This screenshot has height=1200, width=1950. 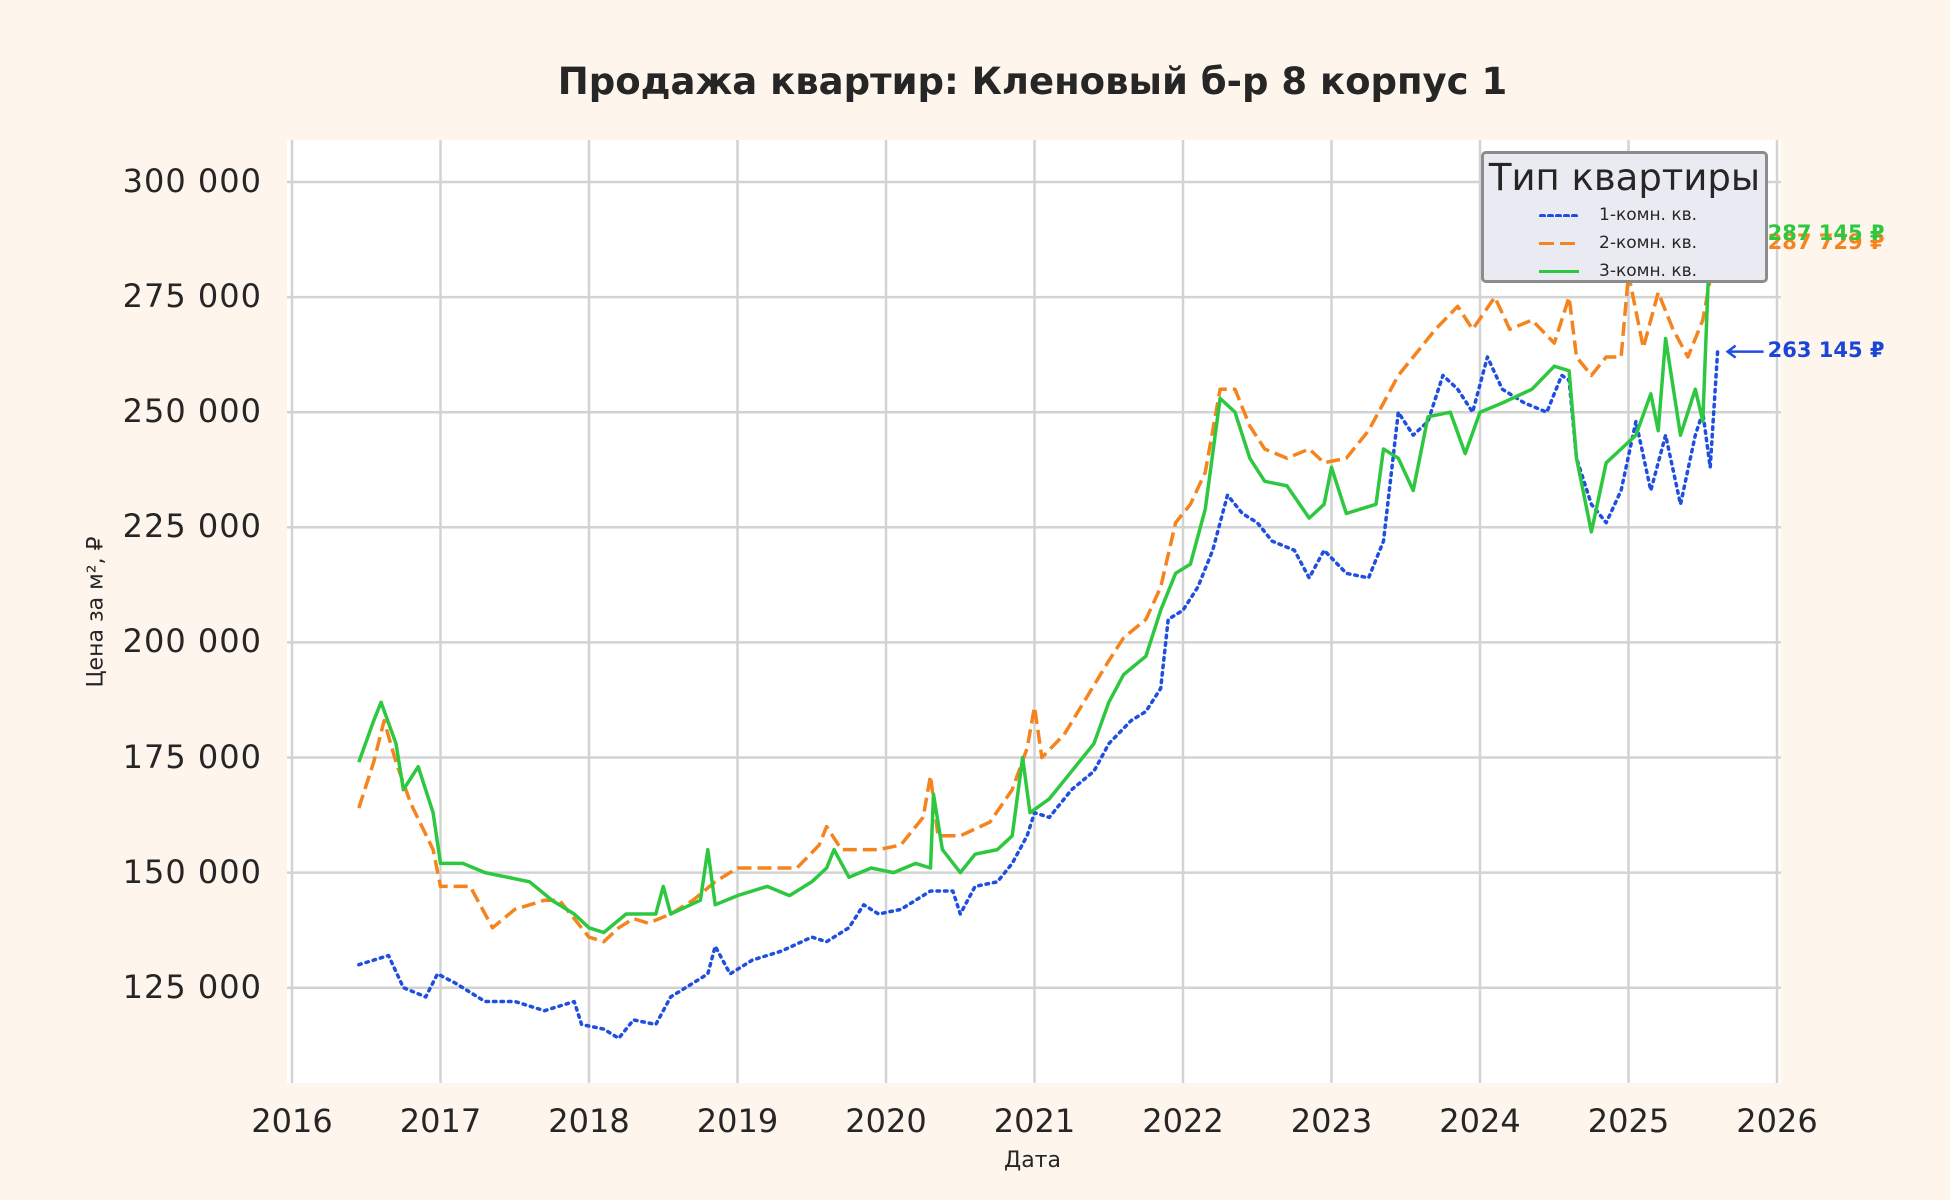 What do you see at coordinates (192, 756) in the screenshot?
I see `y-tick-label: 175 000` at bounding box center [192, 756].